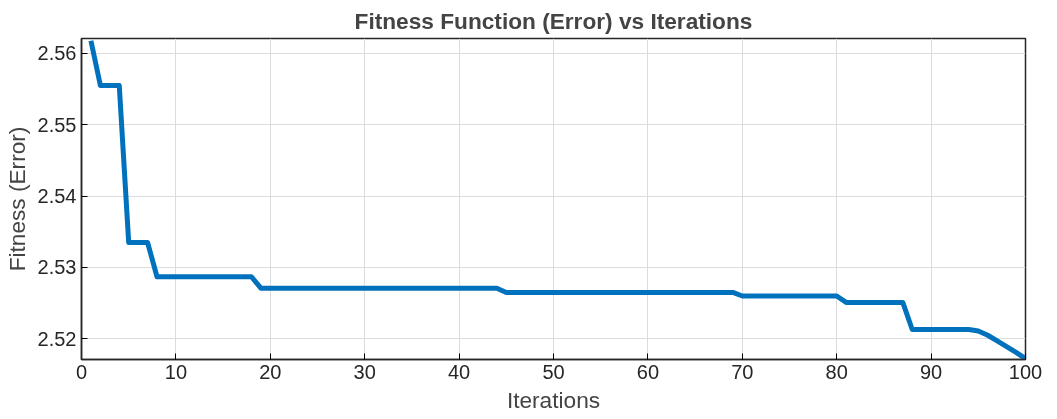 The image size is (1057, 419). I want to click on x-tick-label: 40, so click(459, 371).